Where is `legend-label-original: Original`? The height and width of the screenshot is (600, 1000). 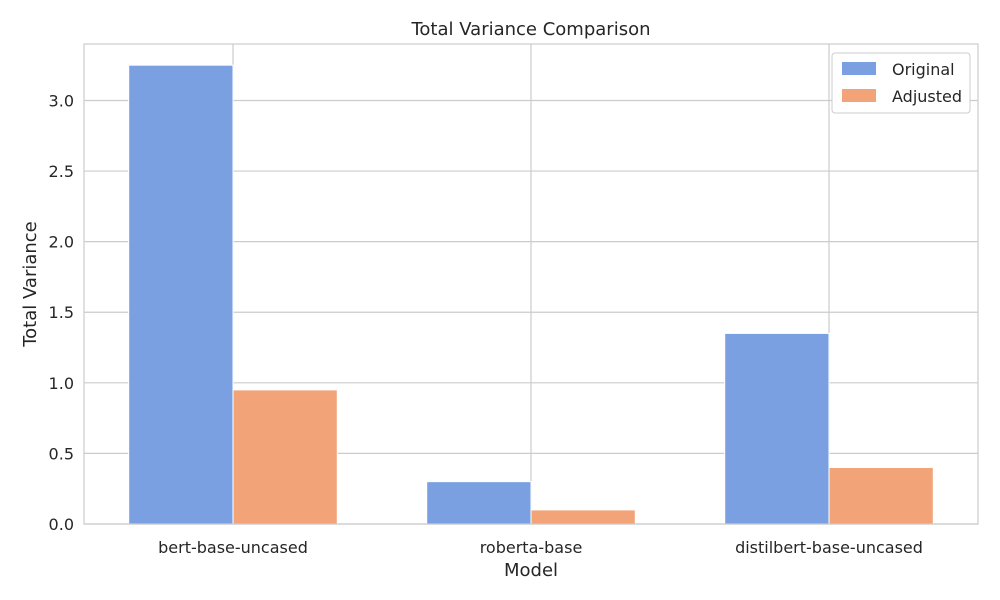
legend-label-original: Original is located at coordinates (923, 69).